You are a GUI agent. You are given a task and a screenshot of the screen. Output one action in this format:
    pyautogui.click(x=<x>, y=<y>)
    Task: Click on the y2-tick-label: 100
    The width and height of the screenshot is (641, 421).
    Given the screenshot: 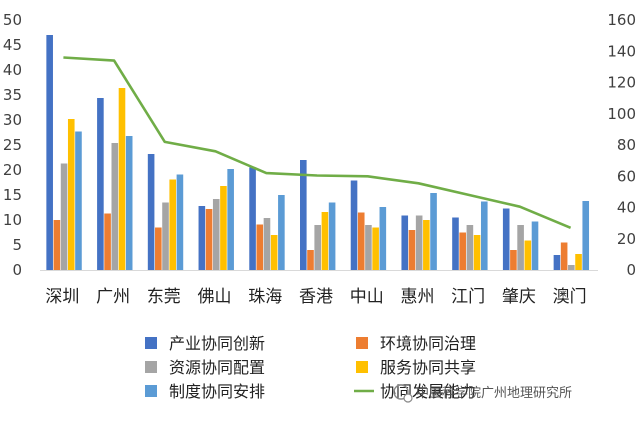 What is the action you would take?
    pyautogui.click(x=621, y=114)
    